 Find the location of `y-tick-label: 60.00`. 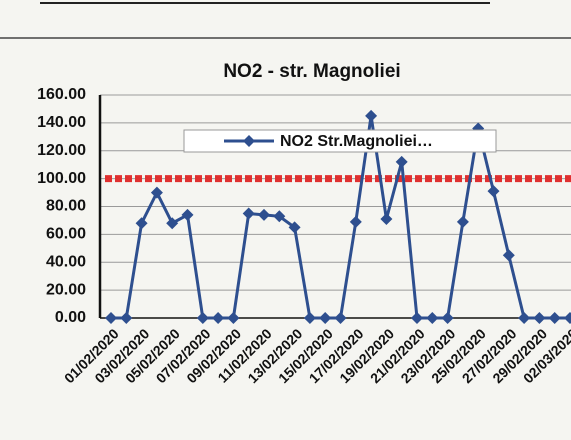

y-tick-label: 60.00 is located at coordinates (66, 234).